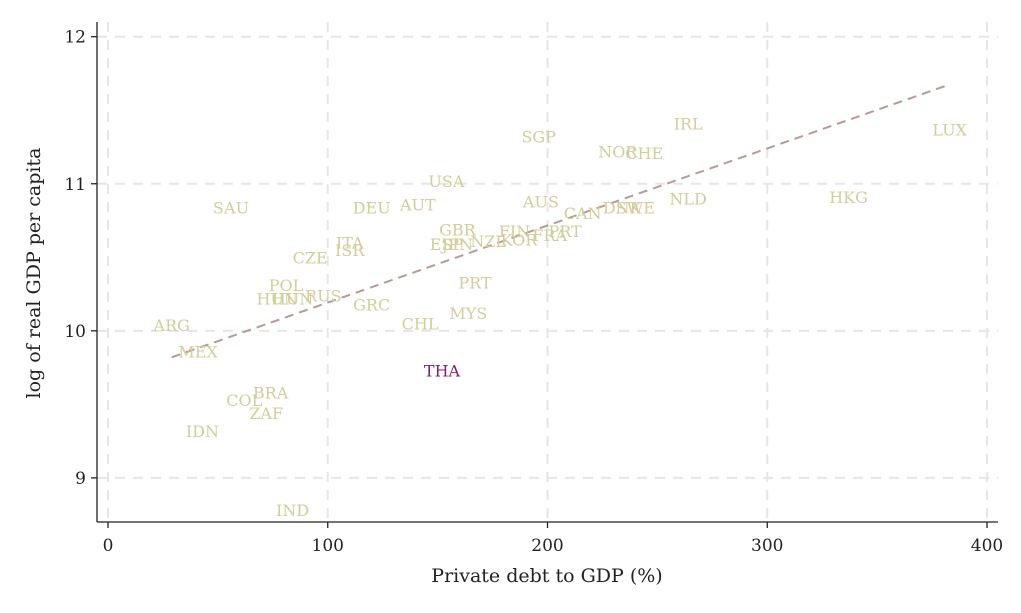 The height and width of the screenshot is (613, 1021). I want to click on point-label-fin: FIN, so click(514, 231).